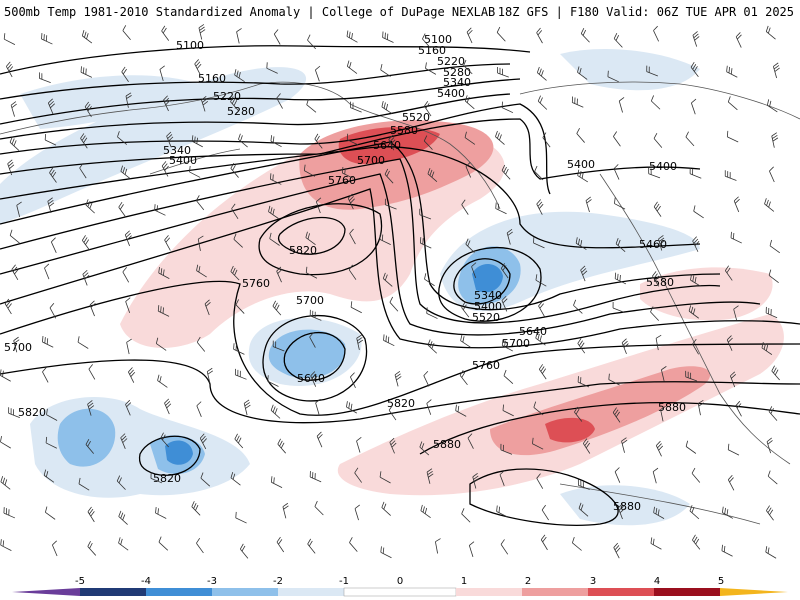 The height and width of the screenshot is (600, 800). I want to click on contour-label: 5820, so click(167, 478).